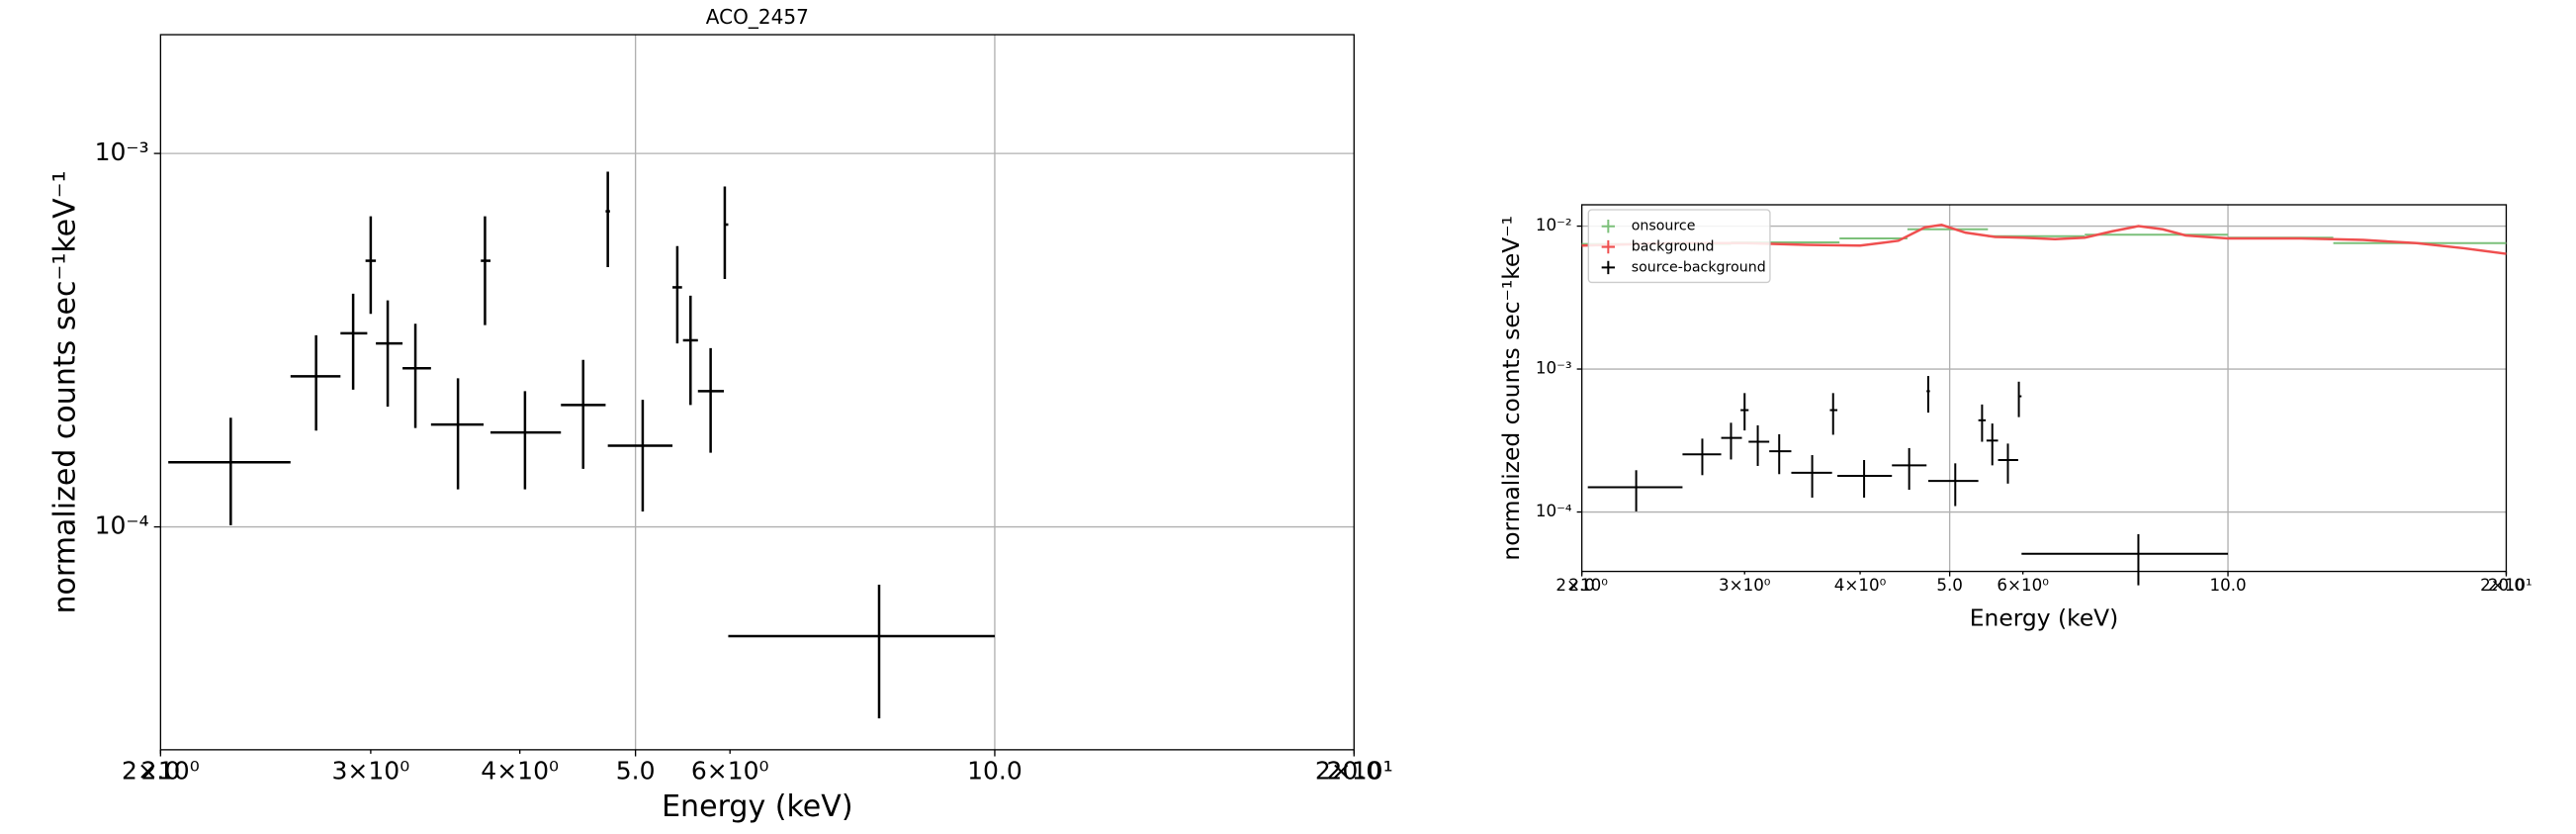 This screenshot has width=2576, height=834. What do you see at coordinates (1664, 226) in the screenshot?
I see `legend-label: onsource` at bounding box center [1664, 226].